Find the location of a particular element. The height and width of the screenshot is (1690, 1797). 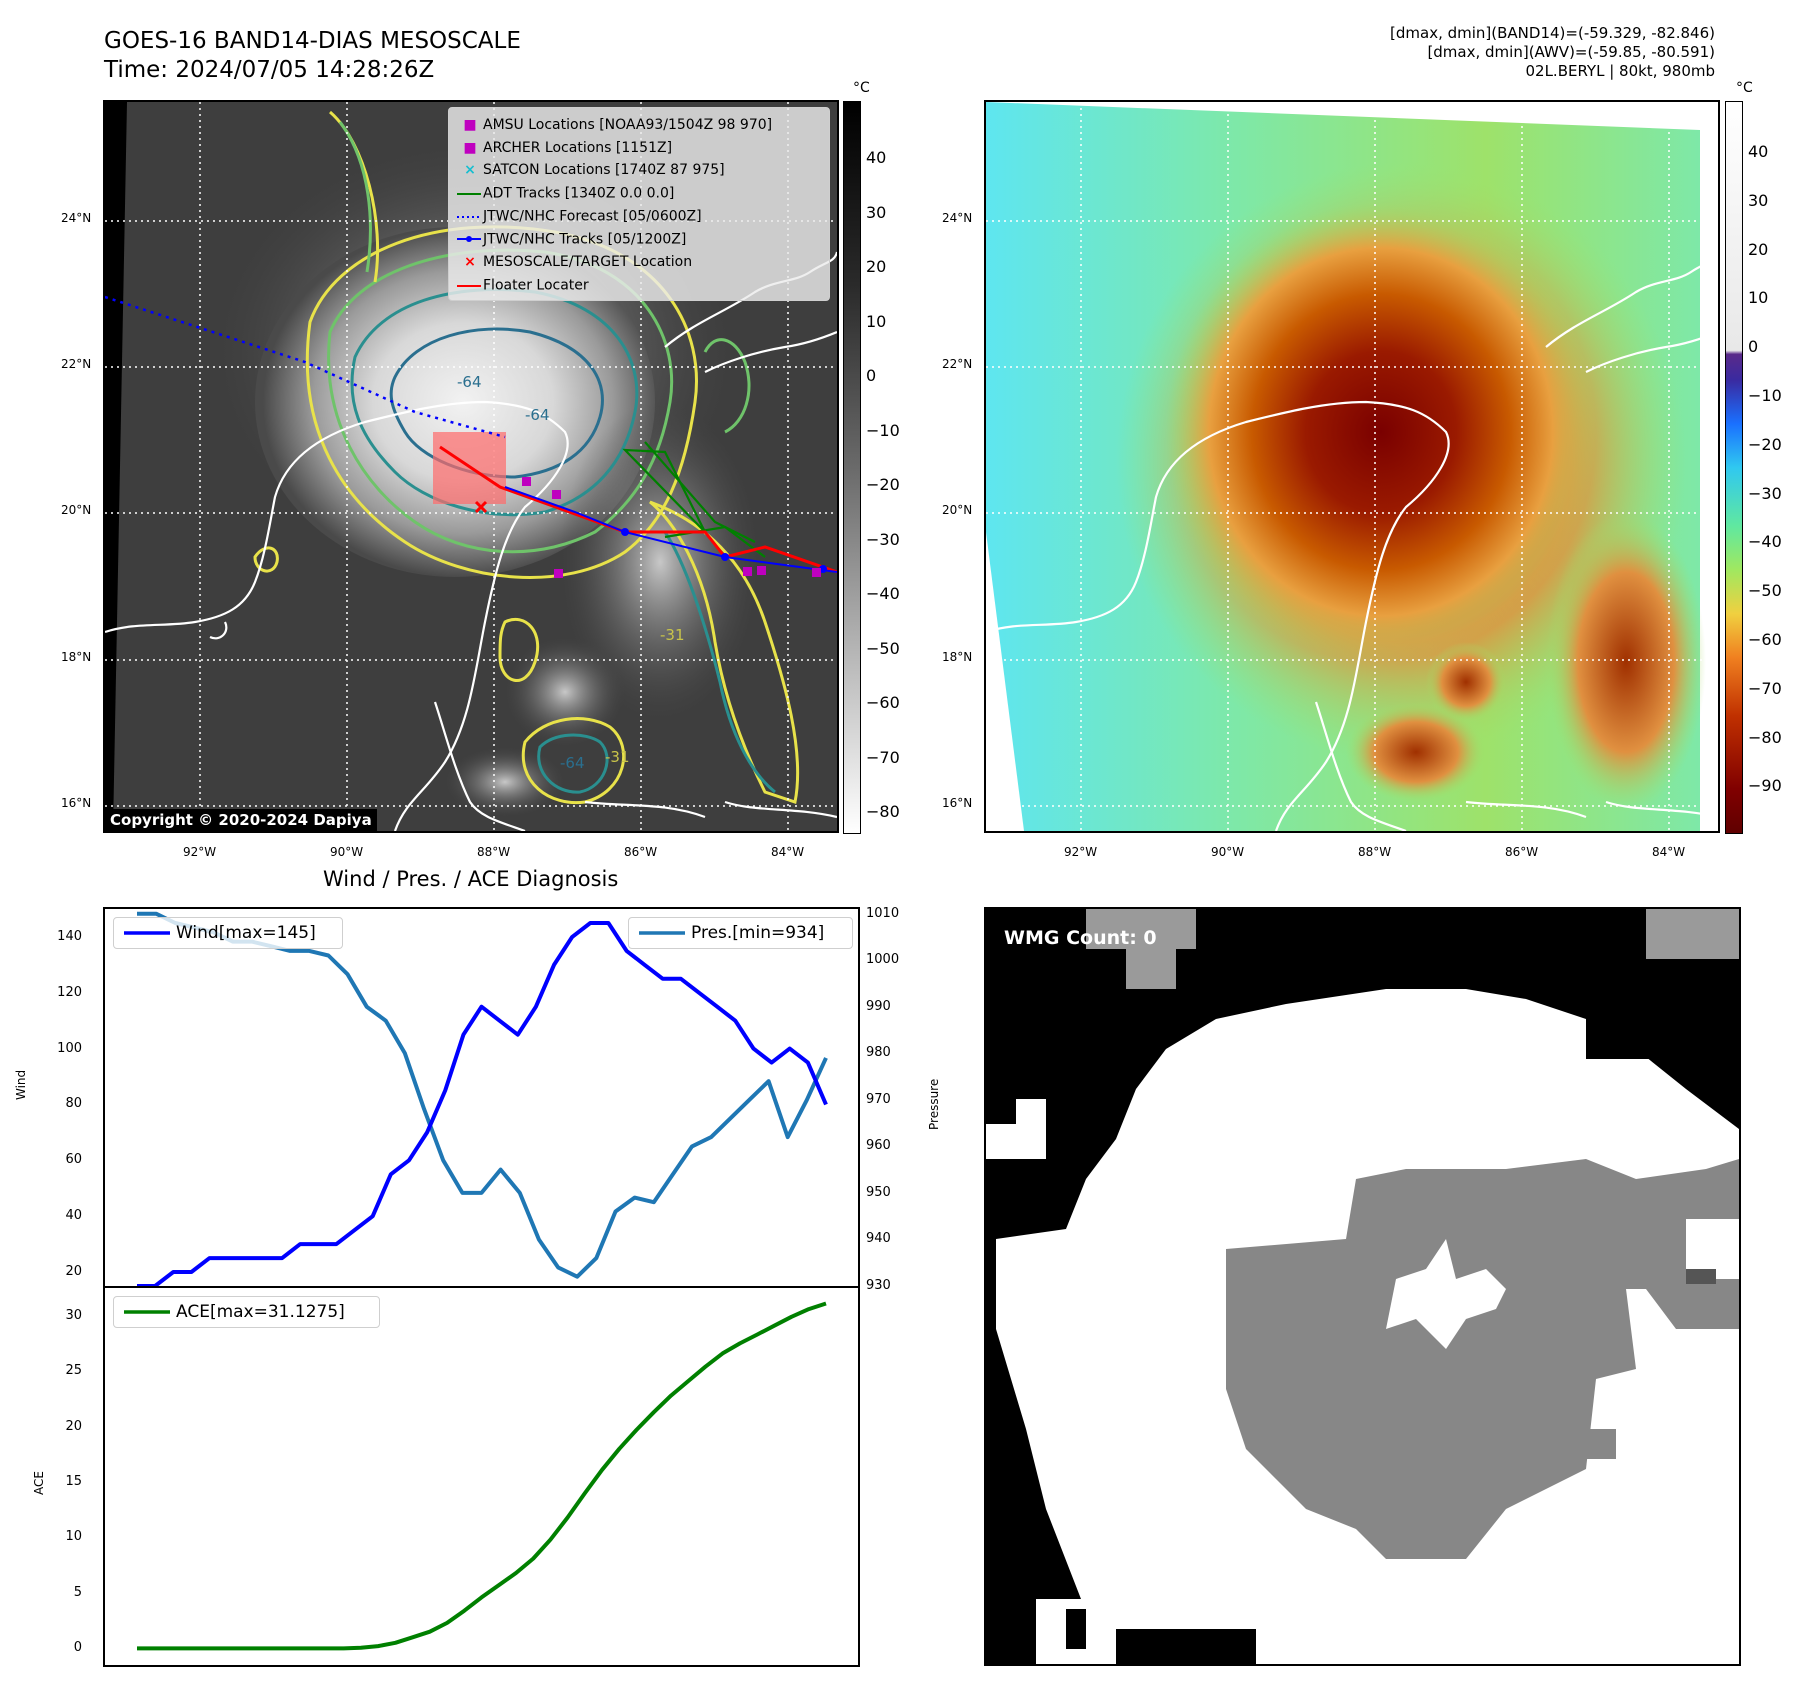

floater-line is located at coordinates (638, 509).